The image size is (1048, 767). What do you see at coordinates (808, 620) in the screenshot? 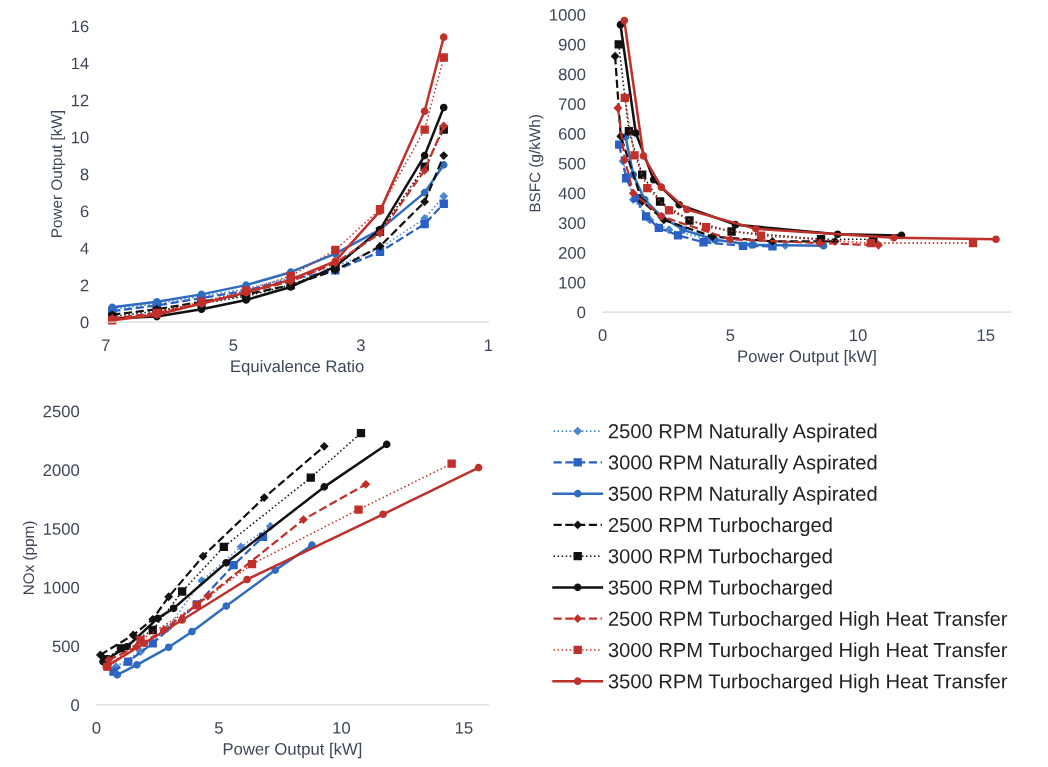
I see `legend-label: 2500 RPM Turbocharged High Heat Transfer` at bounding box center [808, 620].